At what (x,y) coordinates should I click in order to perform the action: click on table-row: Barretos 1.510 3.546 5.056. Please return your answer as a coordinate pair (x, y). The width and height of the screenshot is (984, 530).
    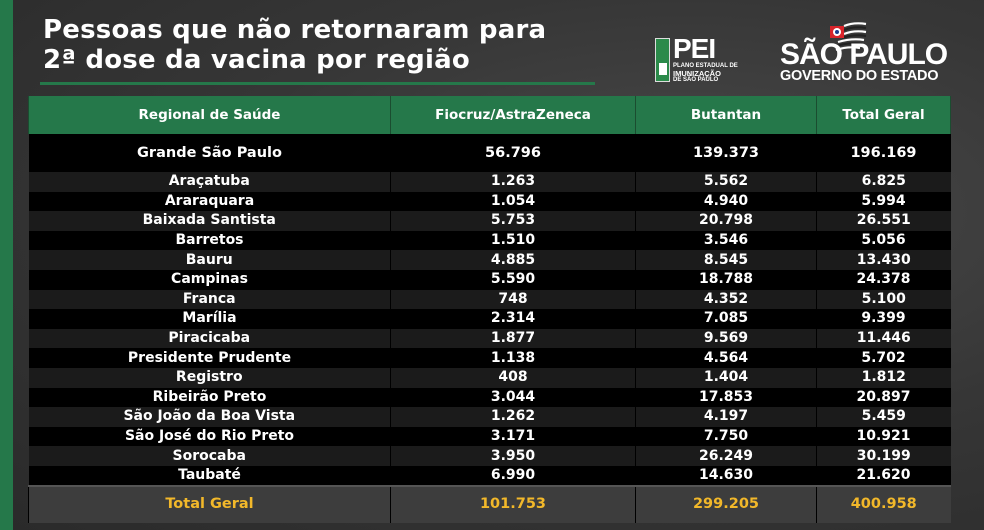
    Looking at the image, I should click on (489, 240).